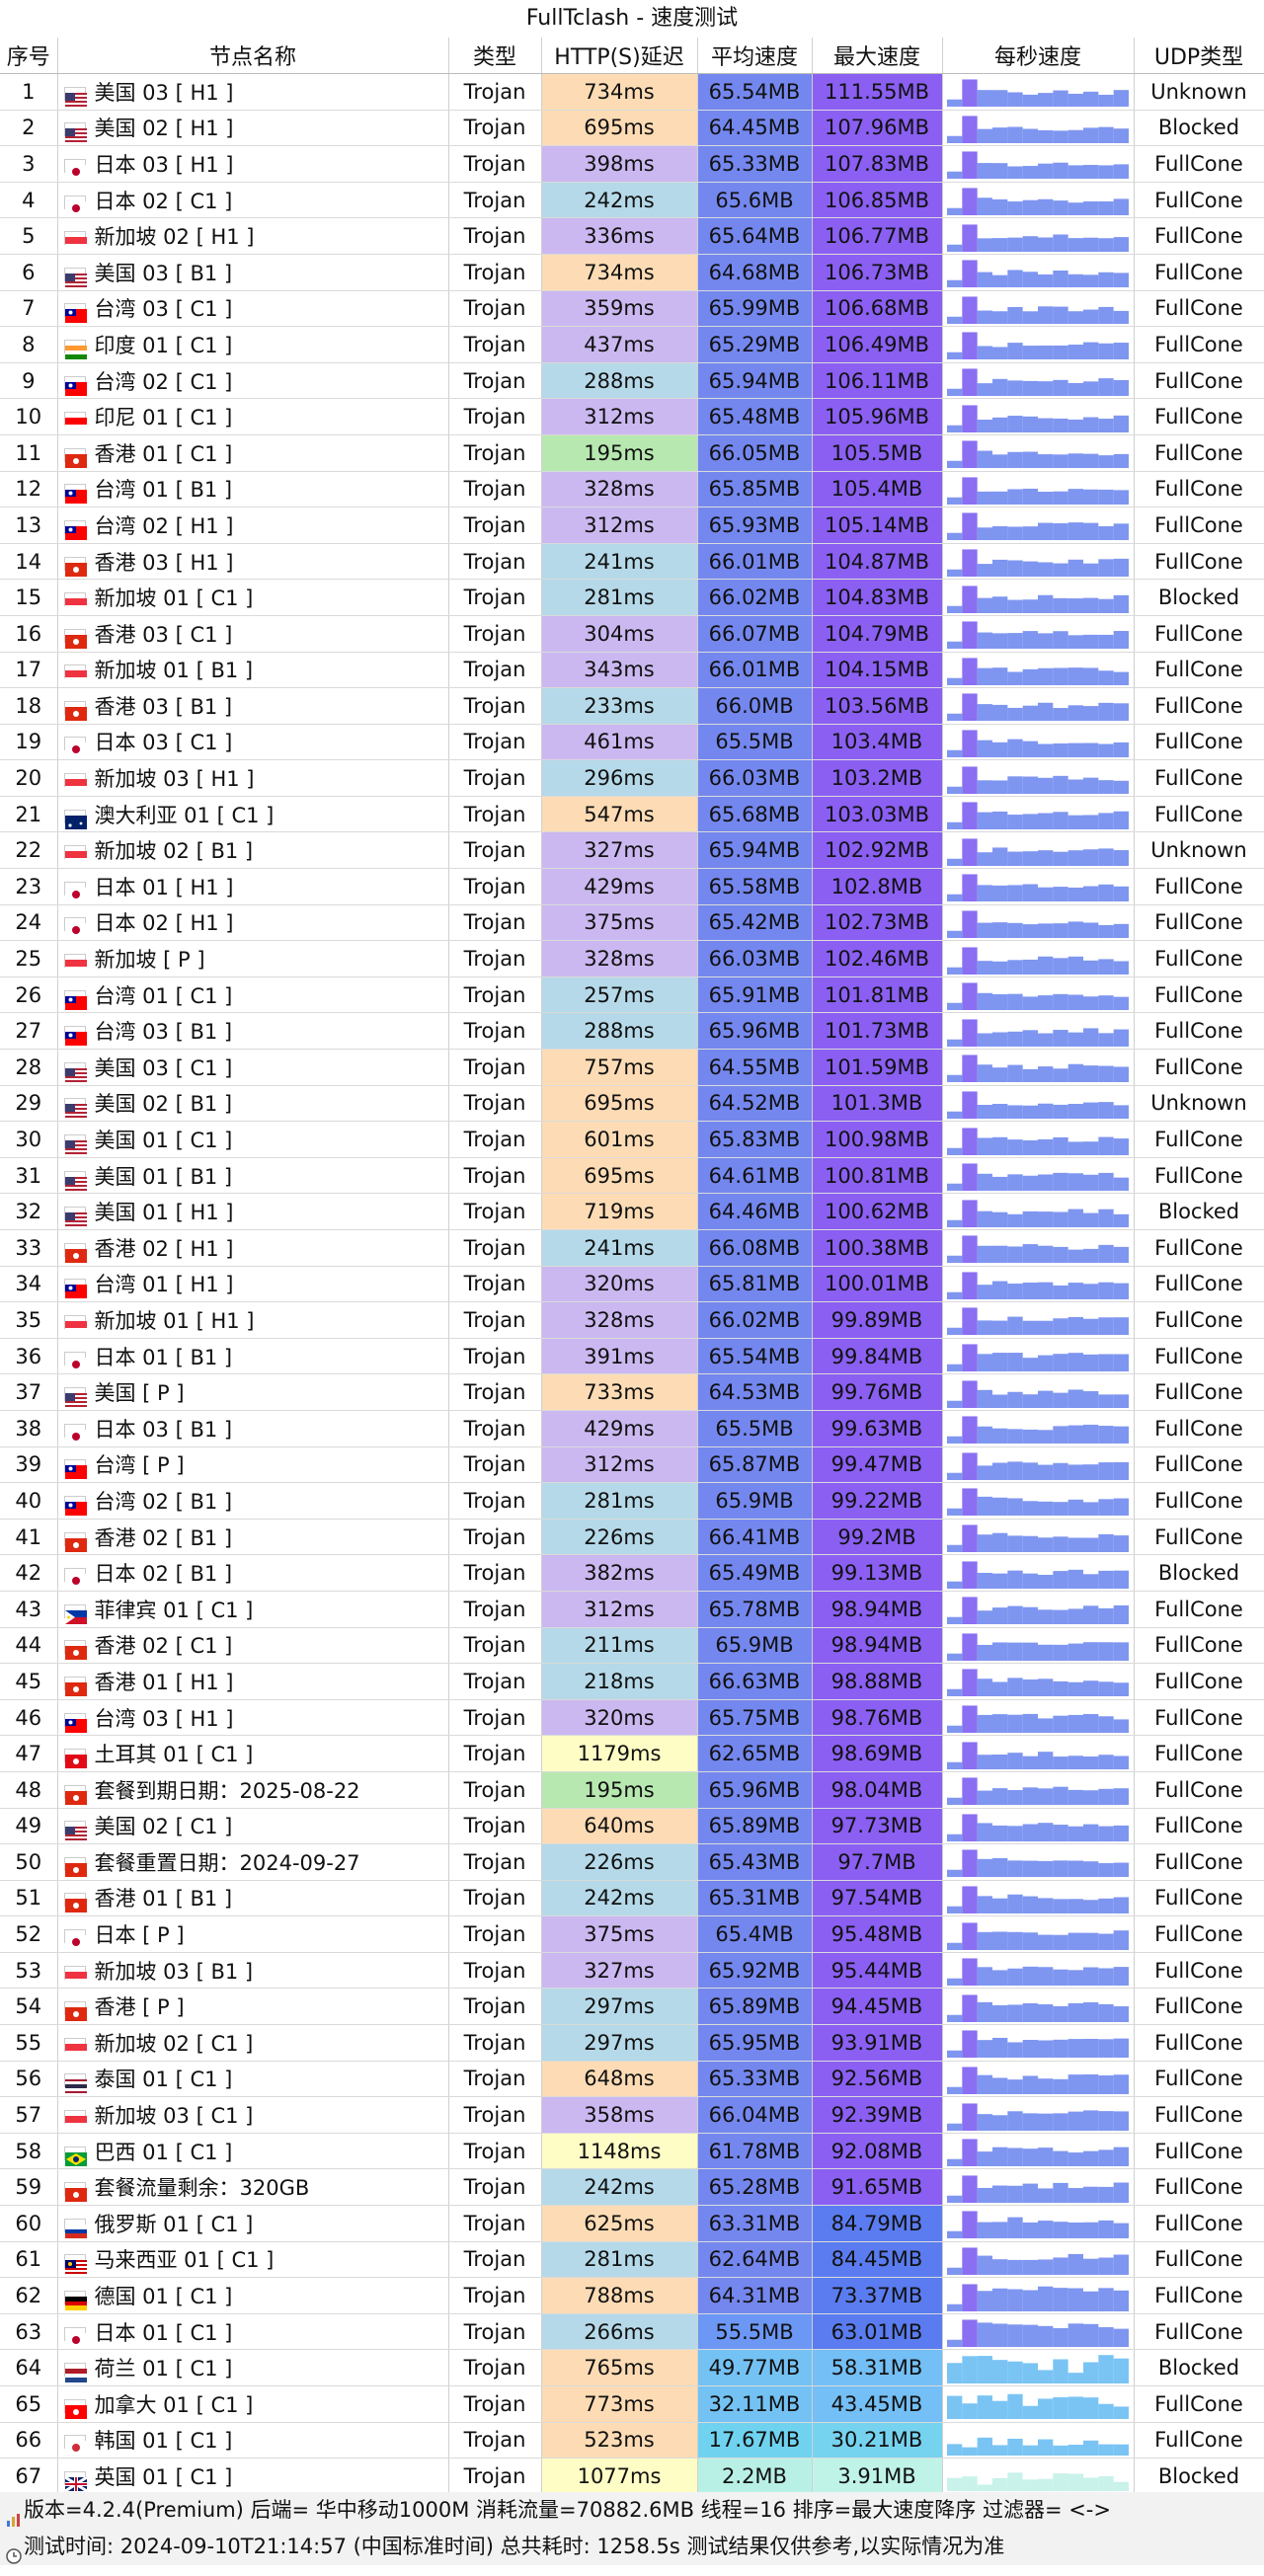  I want to click on node-name-cell: 香港 [ P ], so click(253, 2007).